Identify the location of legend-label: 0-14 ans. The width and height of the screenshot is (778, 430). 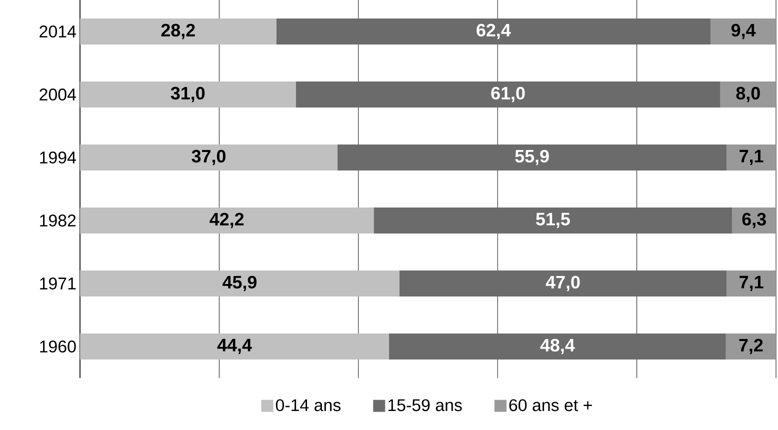
(308, 405).